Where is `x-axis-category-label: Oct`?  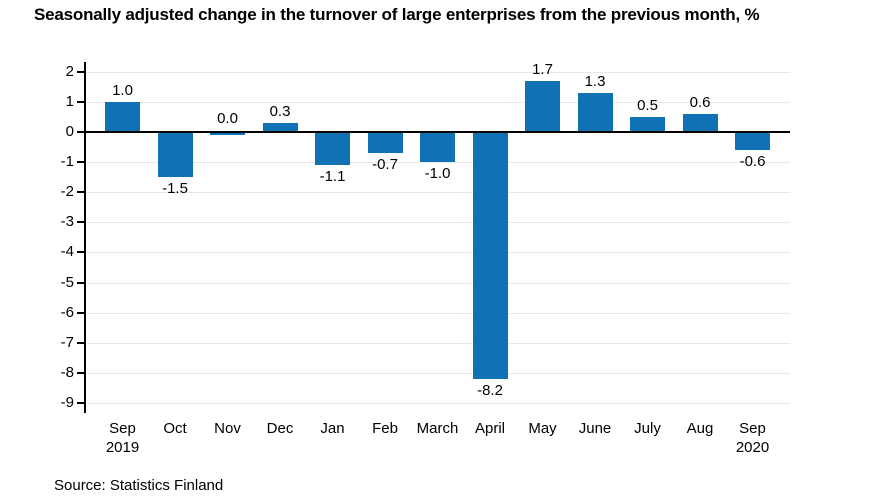
x-axis-category-label: Oct is located at coordinates (175, 428).